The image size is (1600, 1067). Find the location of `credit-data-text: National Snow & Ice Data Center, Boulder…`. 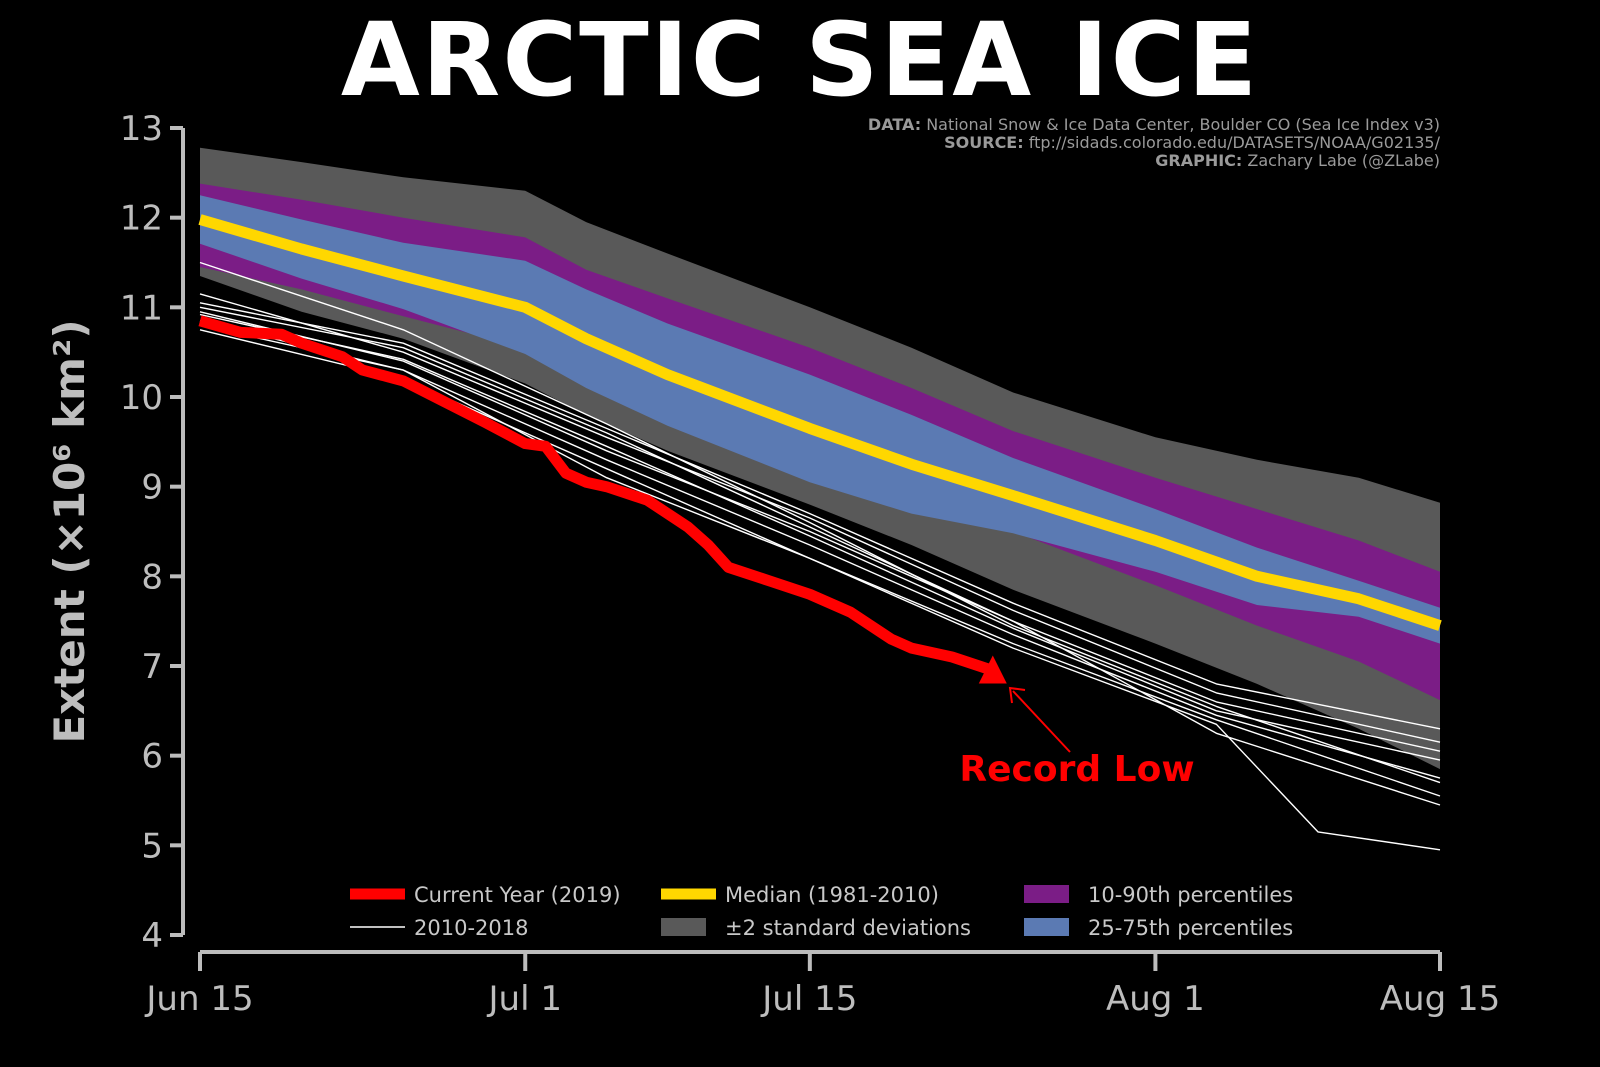

credit-data-text: National Snow & Ice Data Center, Boulder… is located at coordinates (1183, 124).